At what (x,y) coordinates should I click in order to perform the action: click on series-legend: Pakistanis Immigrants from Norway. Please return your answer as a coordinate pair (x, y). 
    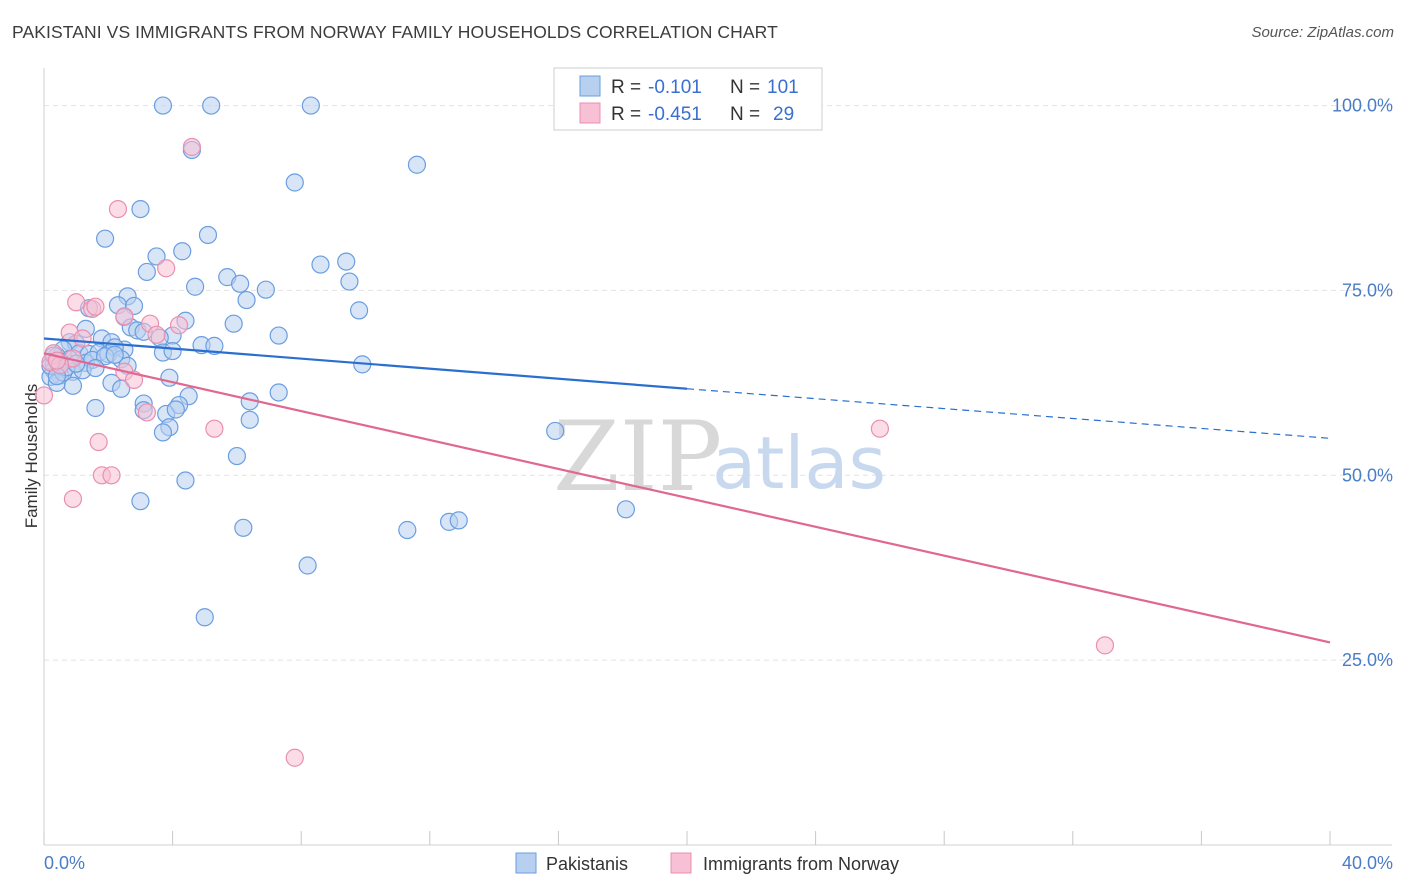
    Looking at the image, I should click on (707, 863).